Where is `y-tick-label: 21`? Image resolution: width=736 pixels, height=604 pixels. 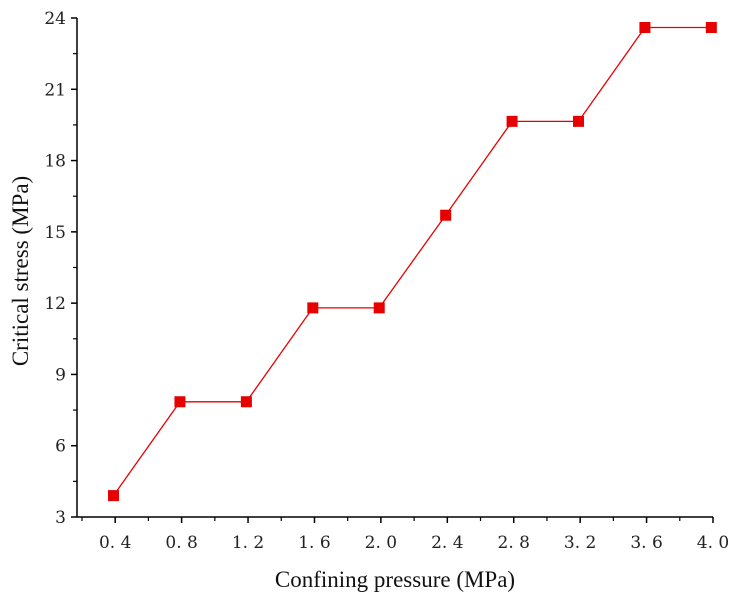
y-tick-label: 21 is located at coordinates (55, 90).